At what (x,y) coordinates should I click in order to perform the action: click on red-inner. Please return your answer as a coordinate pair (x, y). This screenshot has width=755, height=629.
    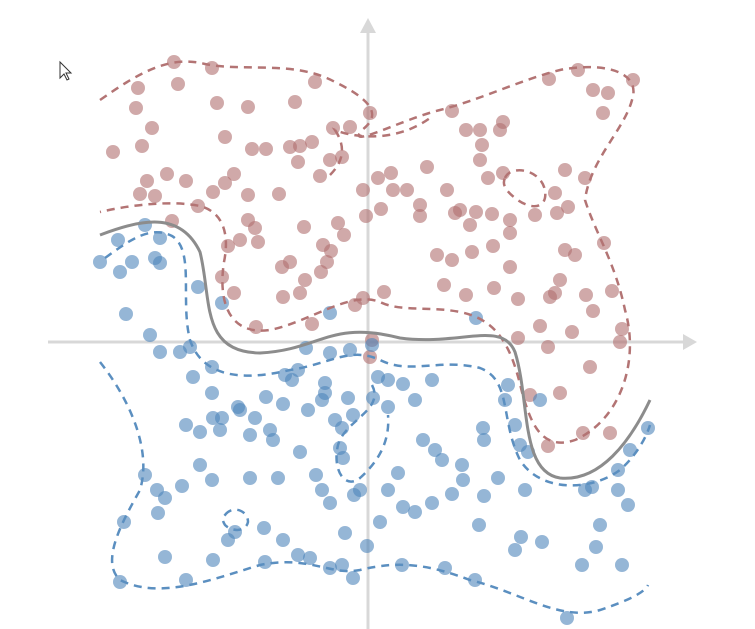
    Looking at the image, I should click on (380, 146).